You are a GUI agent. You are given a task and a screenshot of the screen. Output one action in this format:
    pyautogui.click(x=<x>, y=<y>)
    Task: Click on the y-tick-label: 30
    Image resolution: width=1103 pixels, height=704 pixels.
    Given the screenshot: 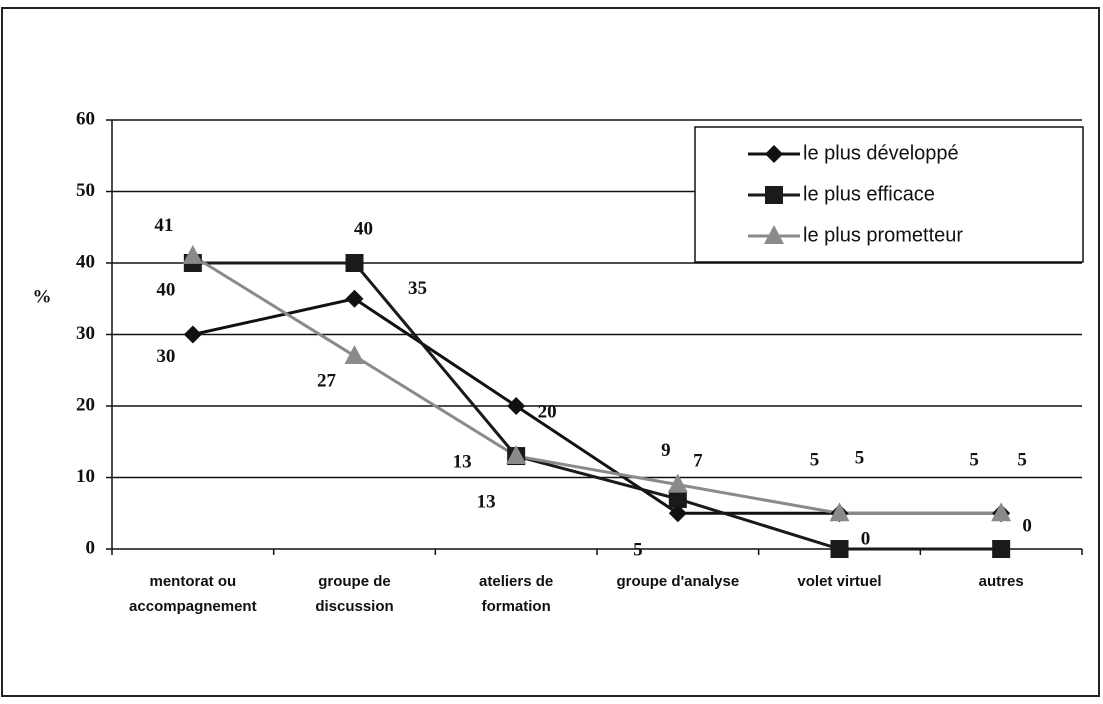 What is the action you would take?
    pyautogui.click(x=85, y=333)
    